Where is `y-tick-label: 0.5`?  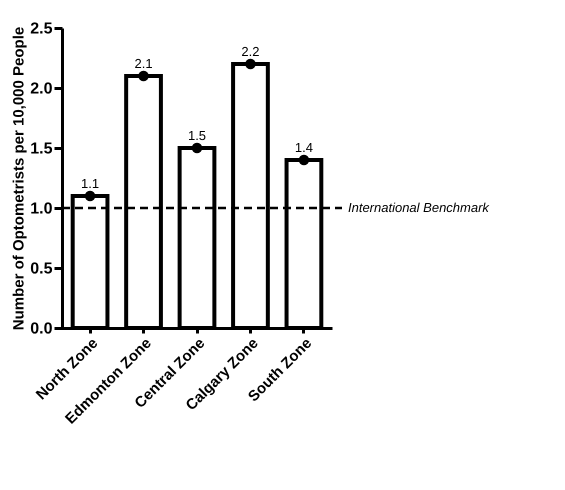 y-tick-label: 0.5 is located at coordinates (41, 269).